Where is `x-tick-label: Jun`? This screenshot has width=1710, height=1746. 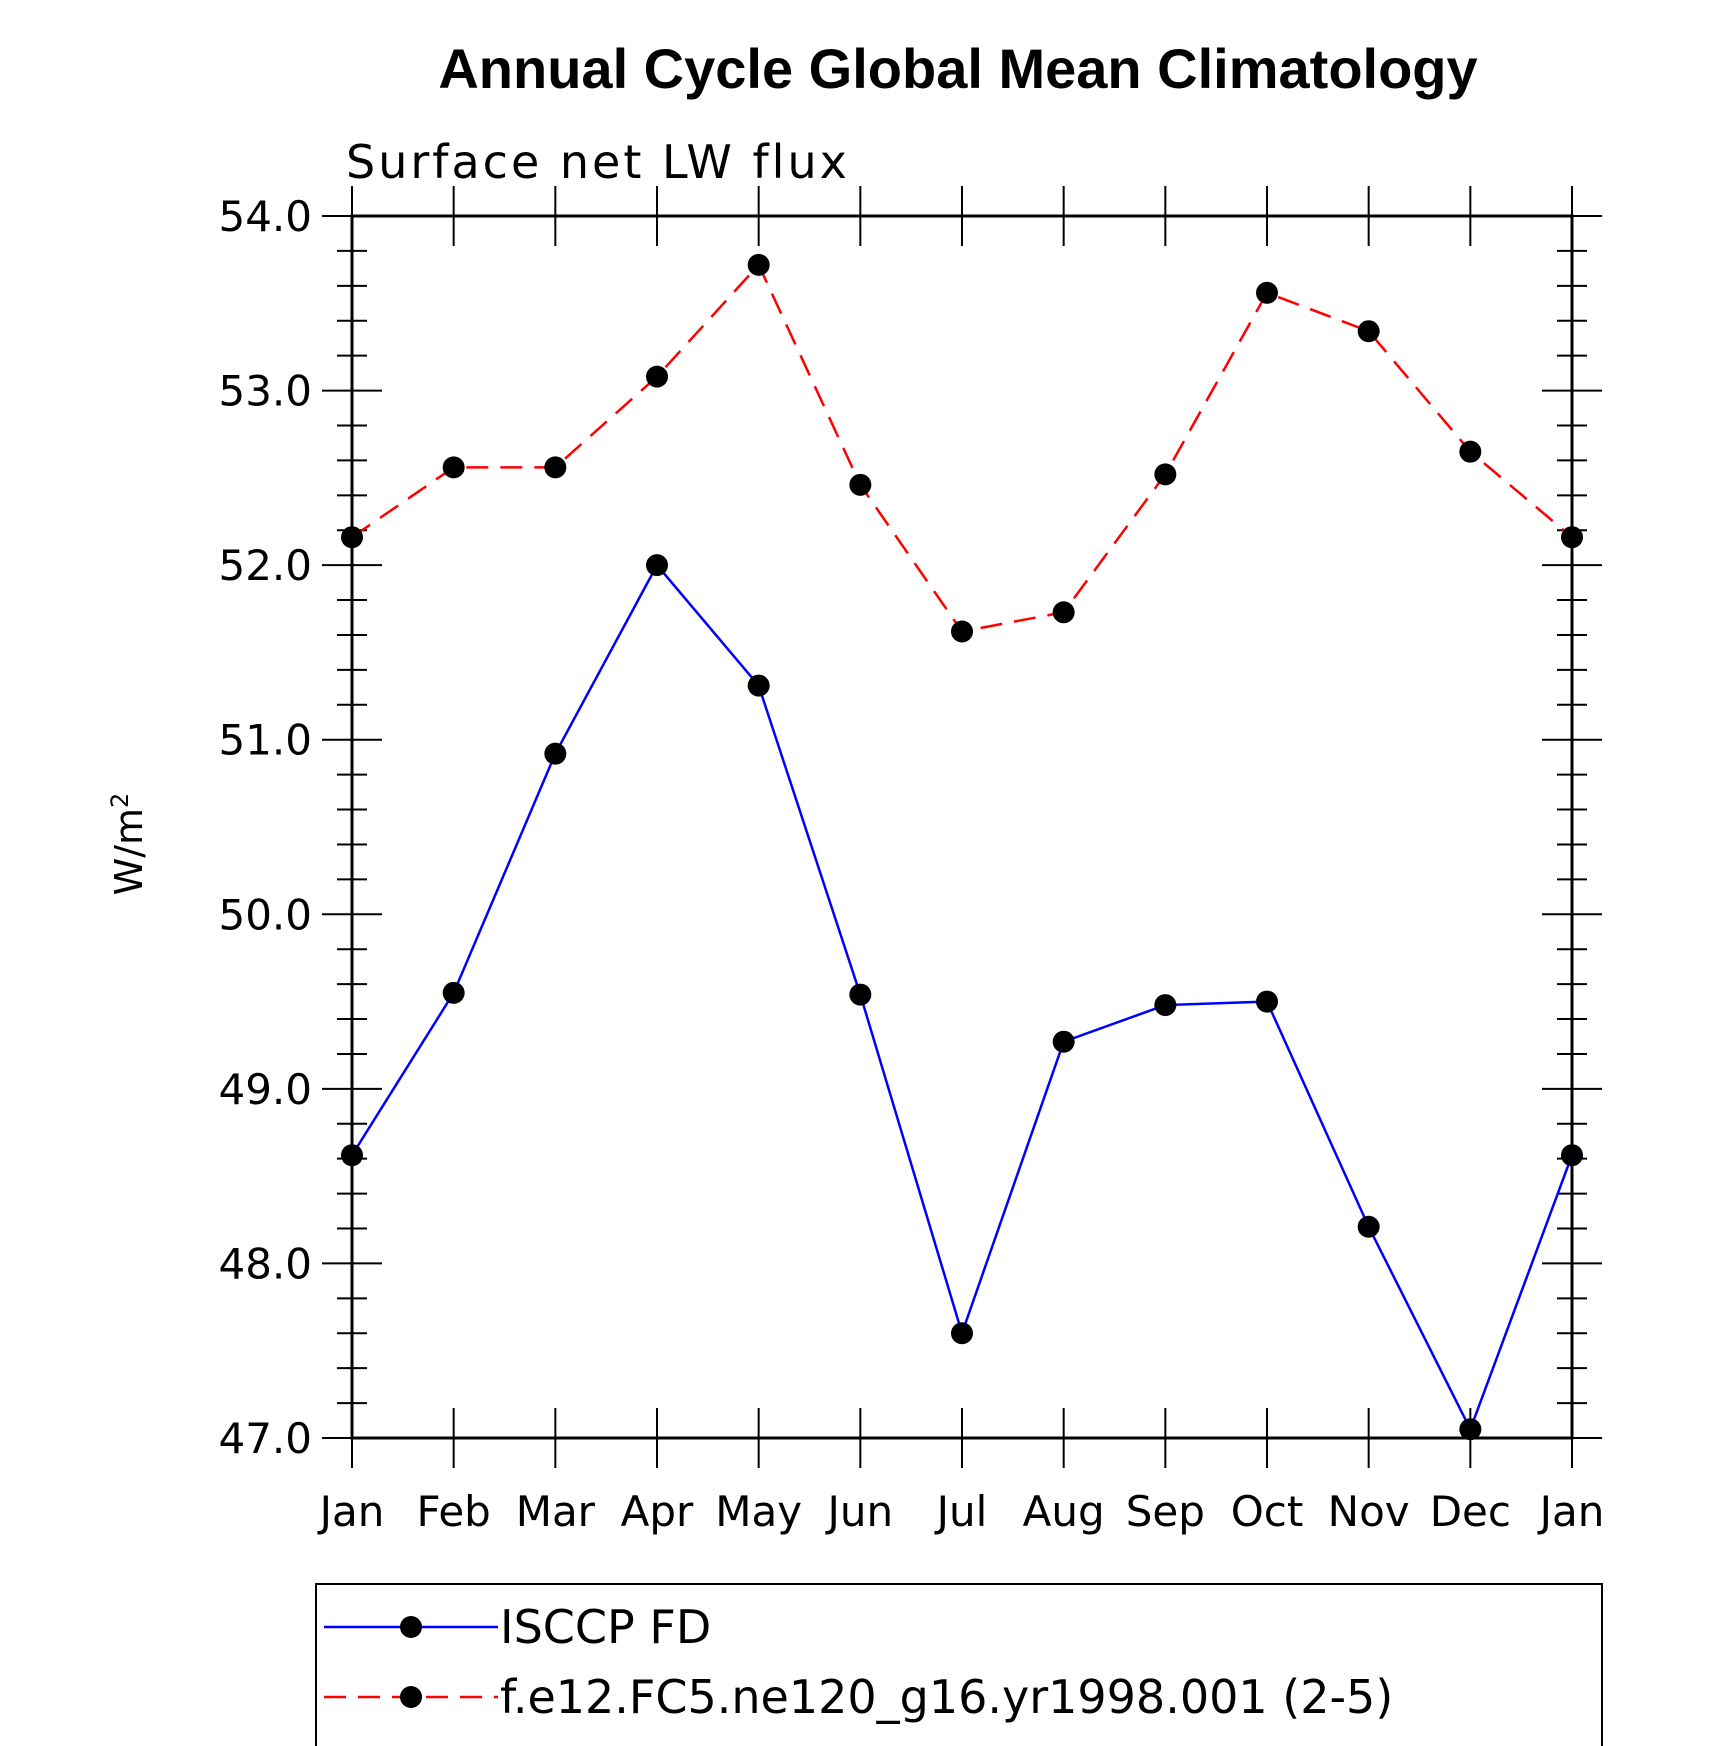
x-tick-label: Jun is located at coordinates (859, 1511).